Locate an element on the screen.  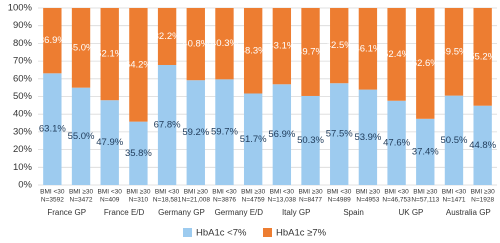
y-tick-label: 100% is located at coordinates (20, 8).